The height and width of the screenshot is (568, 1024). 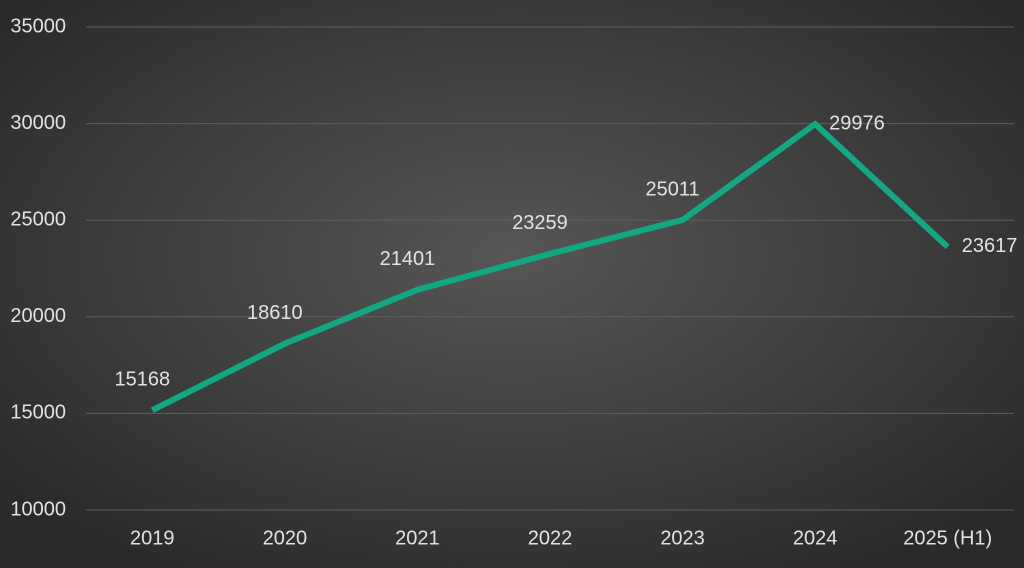 I want to click on y-tick-label: 25000, so click(x=38, y=219).